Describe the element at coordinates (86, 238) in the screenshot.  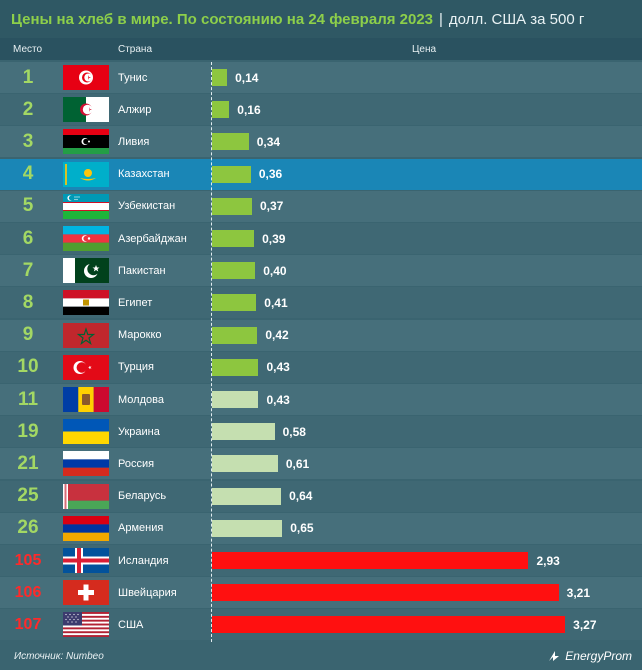
I see `azerbaijan-flag` at that location.